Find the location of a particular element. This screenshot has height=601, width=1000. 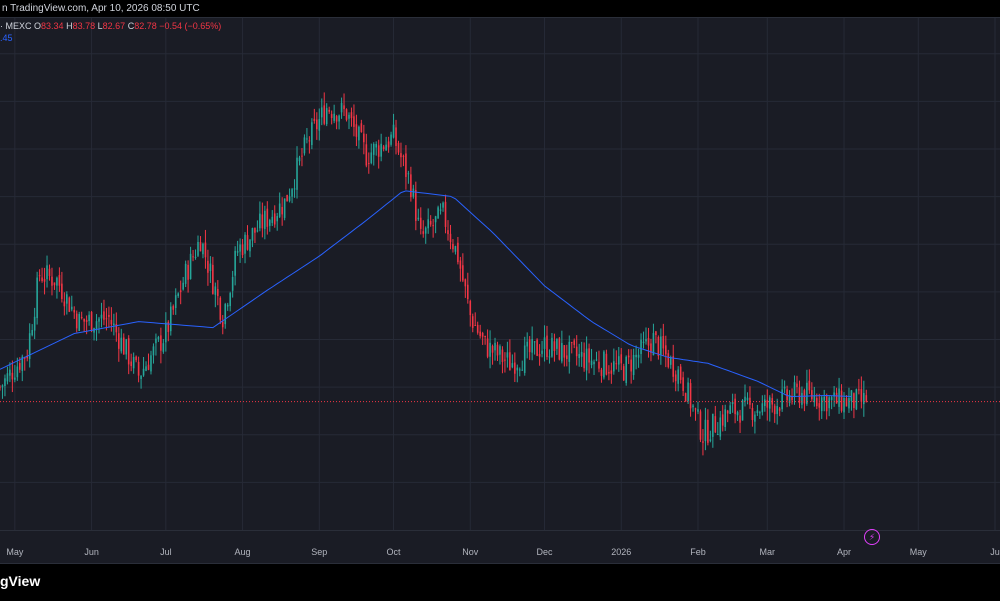

x-tick-label: Mar is located at coordinates (768, 552).